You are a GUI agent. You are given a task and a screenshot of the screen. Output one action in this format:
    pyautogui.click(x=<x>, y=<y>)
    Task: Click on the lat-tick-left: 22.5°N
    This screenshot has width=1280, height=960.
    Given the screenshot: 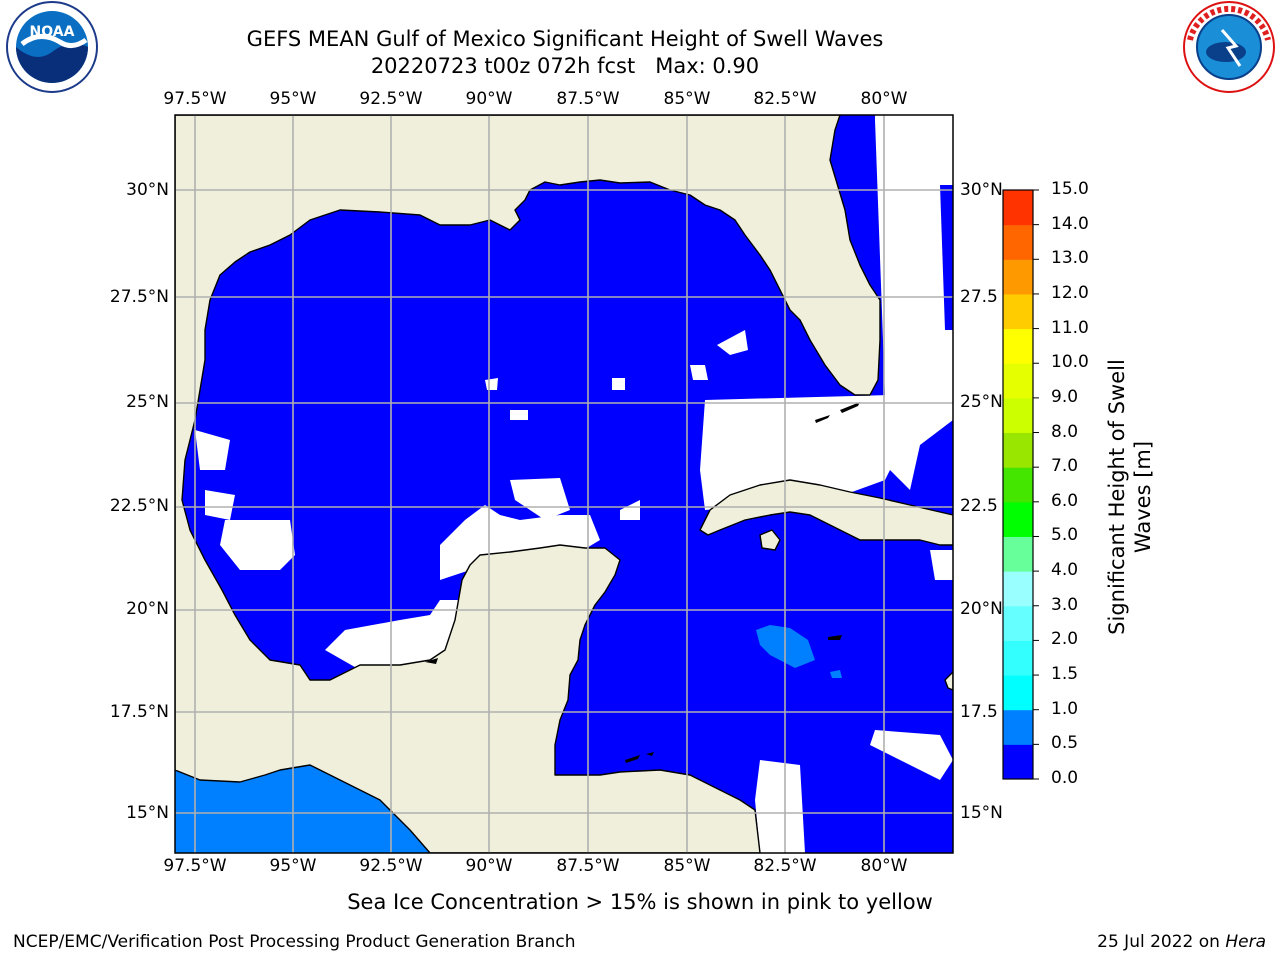 What is the action you would take?
    pyautogui.click(x=139, y=506)
    